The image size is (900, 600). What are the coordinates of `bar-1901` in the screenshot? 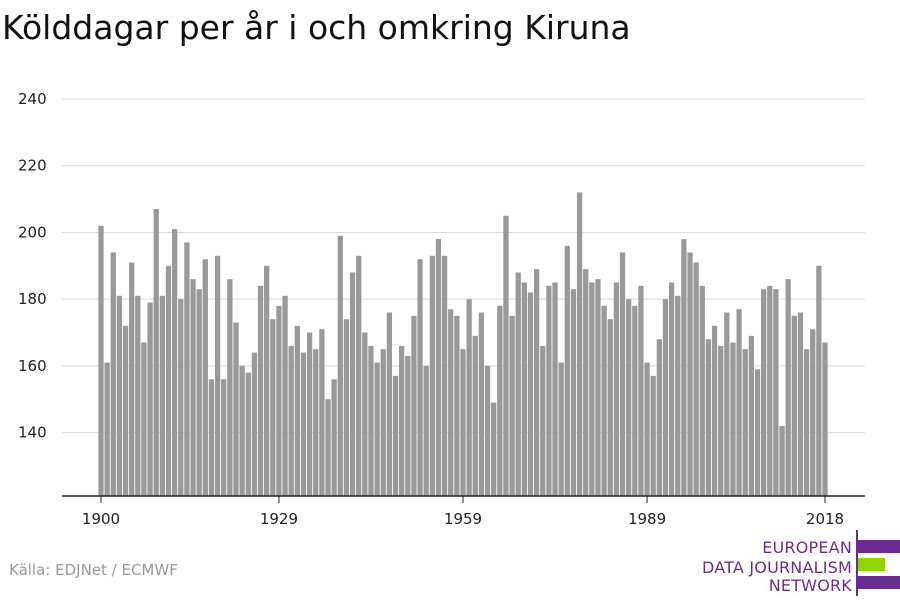 It's located at (107, 429).